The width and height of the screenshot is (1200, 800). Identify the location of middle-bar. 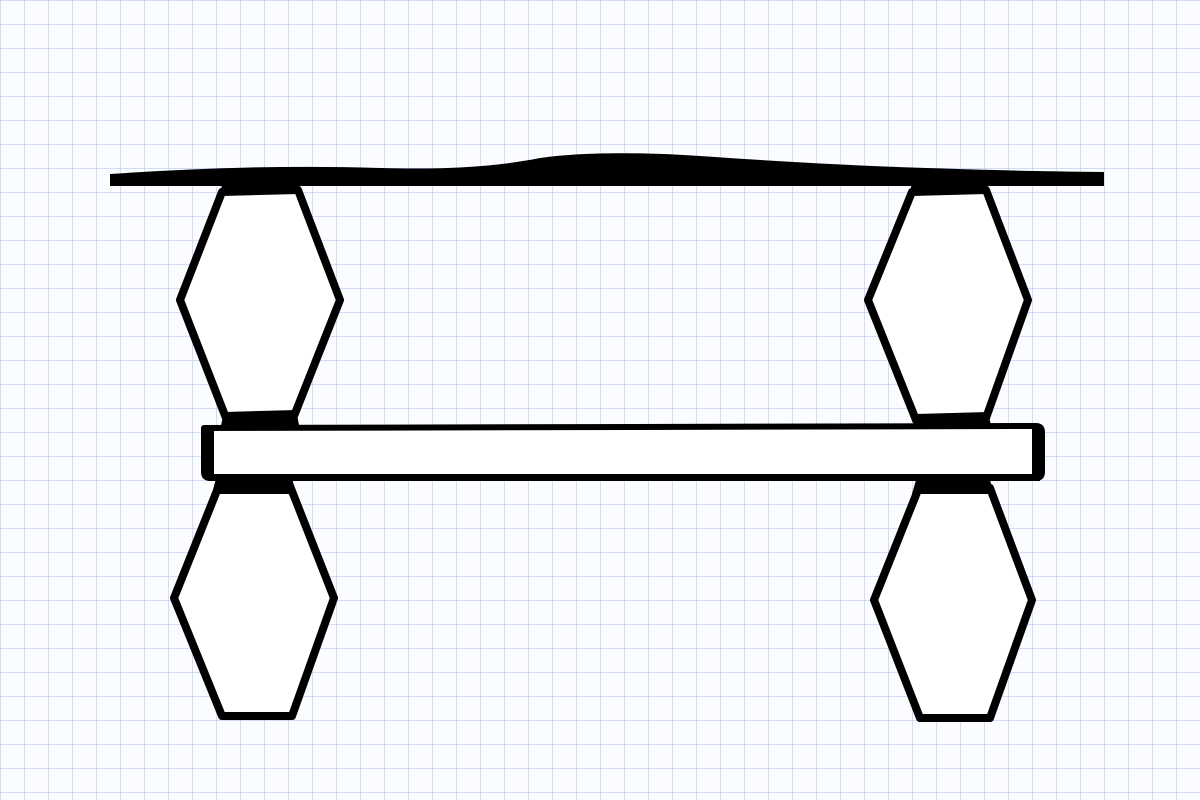
(623, 452).